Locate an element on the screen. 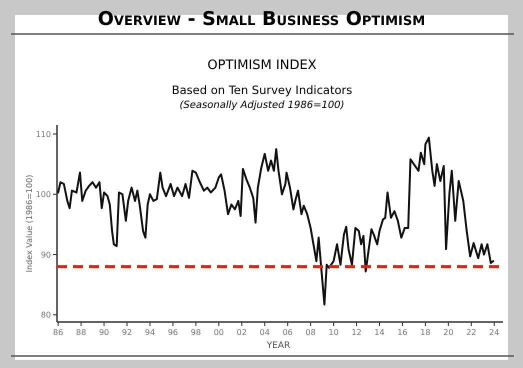 The image size is (523, 368). x-tick-label: 22 is located at coordinates (471, 332).